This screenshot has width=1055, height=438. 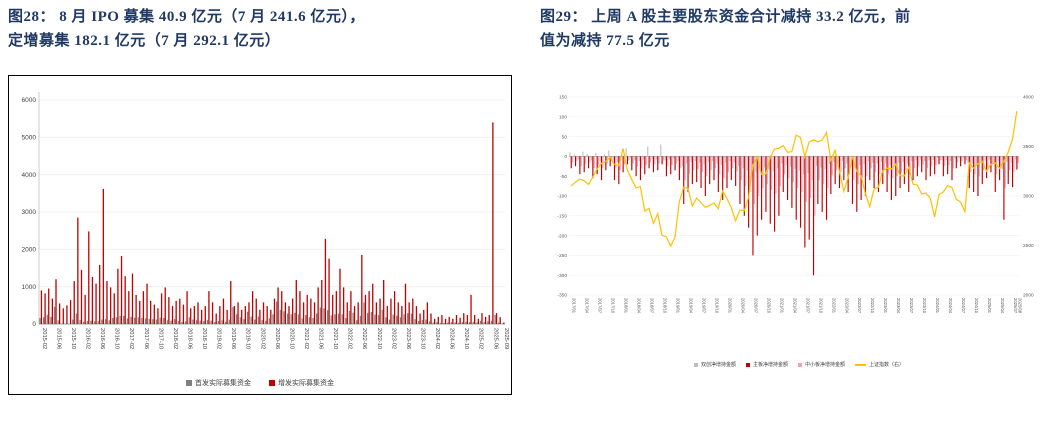 I want to click on svg-text: 2017-02, so click(x=131, y=338).